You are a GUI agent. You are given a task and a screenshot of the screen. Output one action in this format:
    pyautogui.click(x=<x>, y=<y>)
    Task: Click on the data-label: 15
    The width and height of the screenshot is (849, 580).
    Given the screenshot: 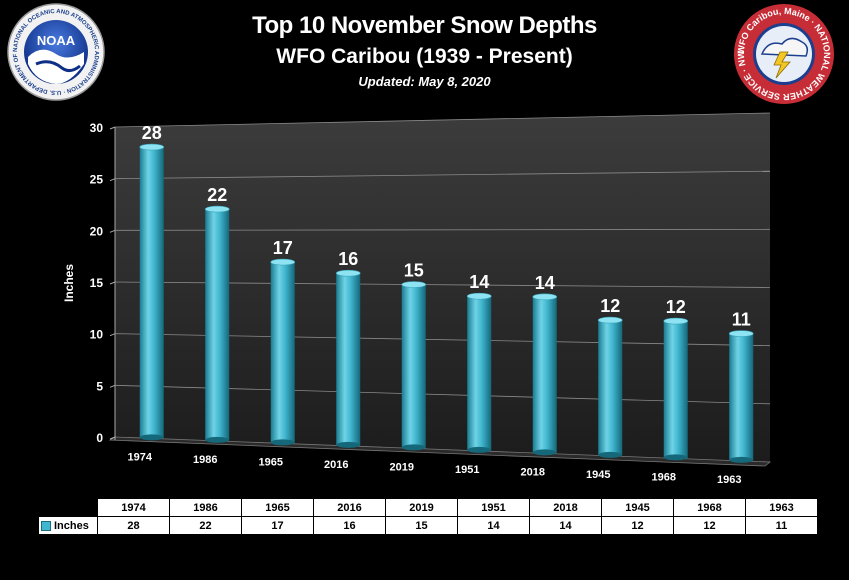 What is the action you would take?
    pyautogui.click(x=414, y=271)
    